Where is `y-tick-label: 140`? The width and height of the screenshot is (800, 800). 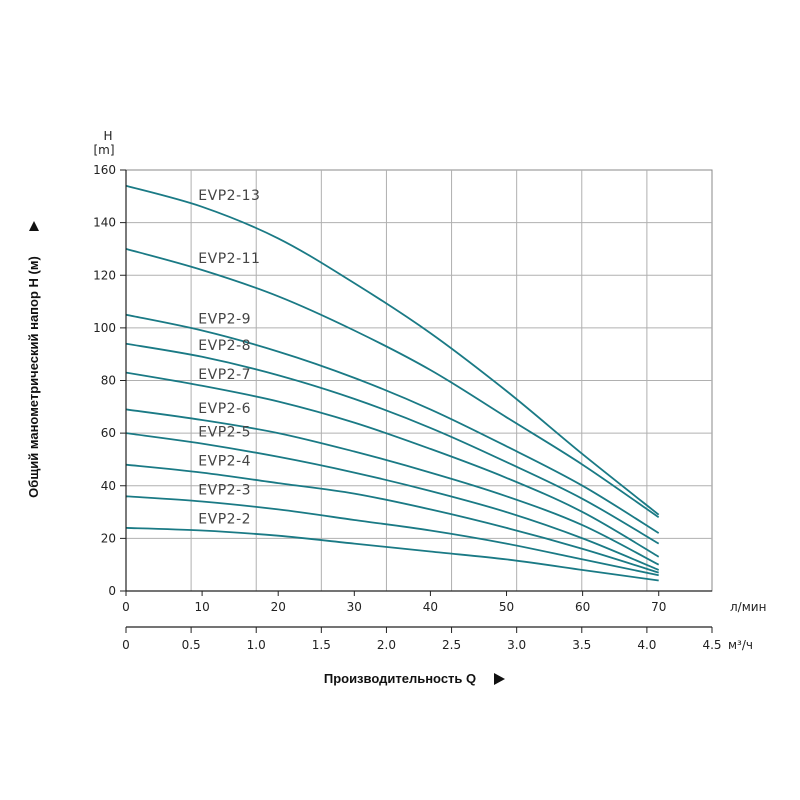
y-tick-label: 140 is located at coordinates (104, 223).